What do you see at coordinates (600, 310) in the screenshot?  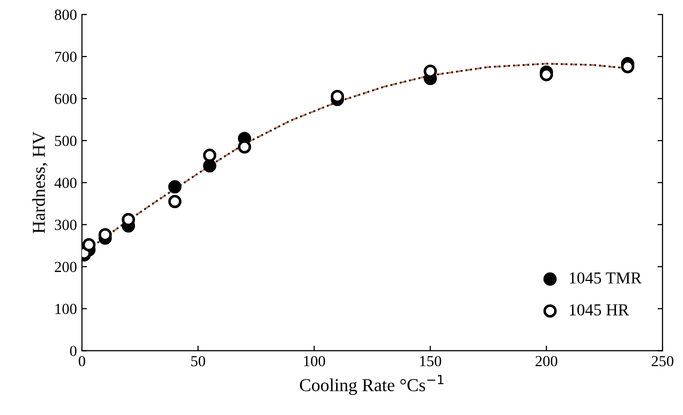 I see `legend-label: 1045 HR` at bounding box center [600, 310].